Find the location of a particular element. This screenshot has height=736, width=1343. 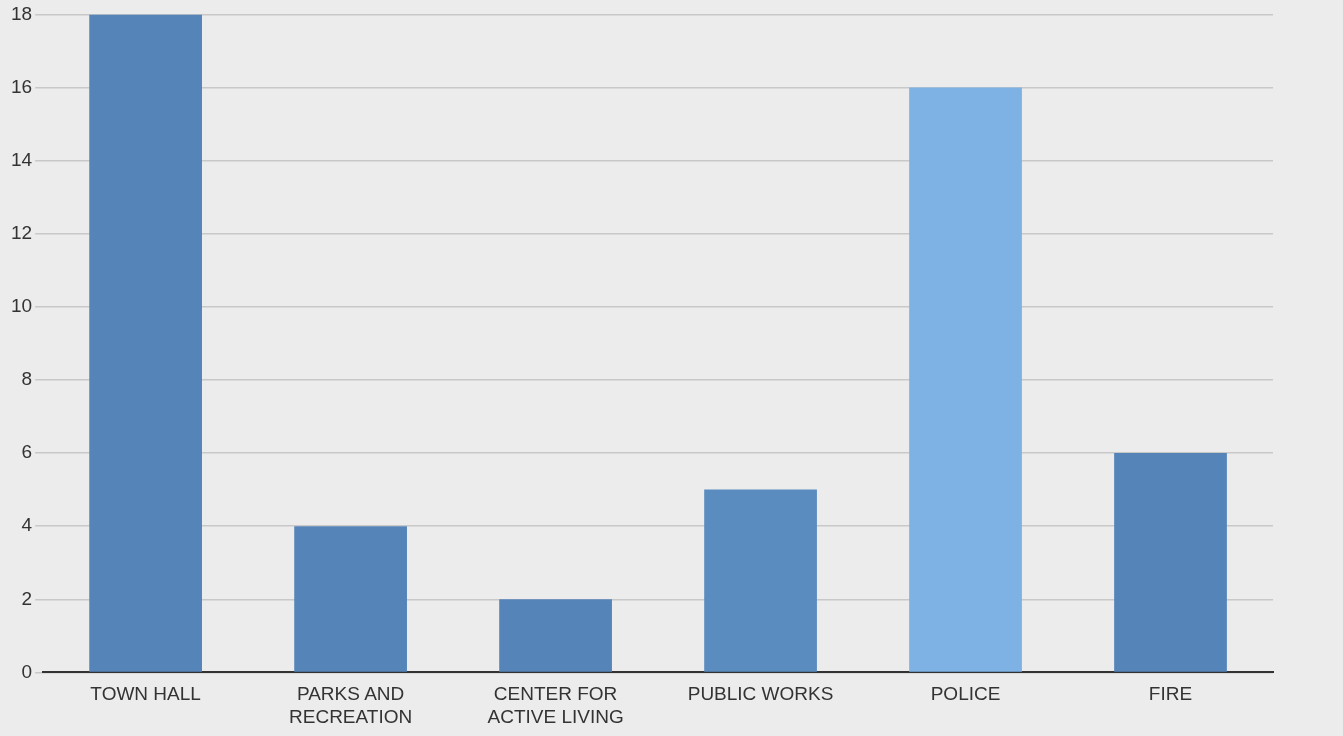

y-tick-label: 10 is located at coordinates (21, 306).